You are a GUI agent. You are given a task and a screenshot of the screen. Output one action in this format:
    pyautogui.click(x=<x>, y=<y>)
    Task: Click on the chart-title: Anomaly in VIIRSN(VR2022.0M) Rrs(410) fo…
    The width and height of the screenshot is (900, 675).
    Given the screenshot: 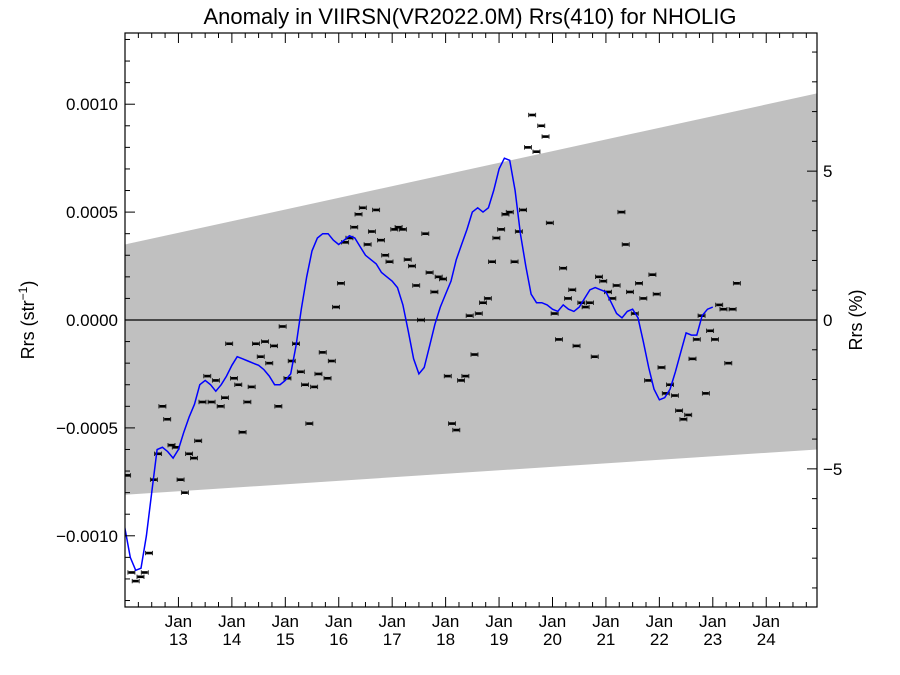 What is the action you would take?
    pyautogui.click(x=469, y=16)
    